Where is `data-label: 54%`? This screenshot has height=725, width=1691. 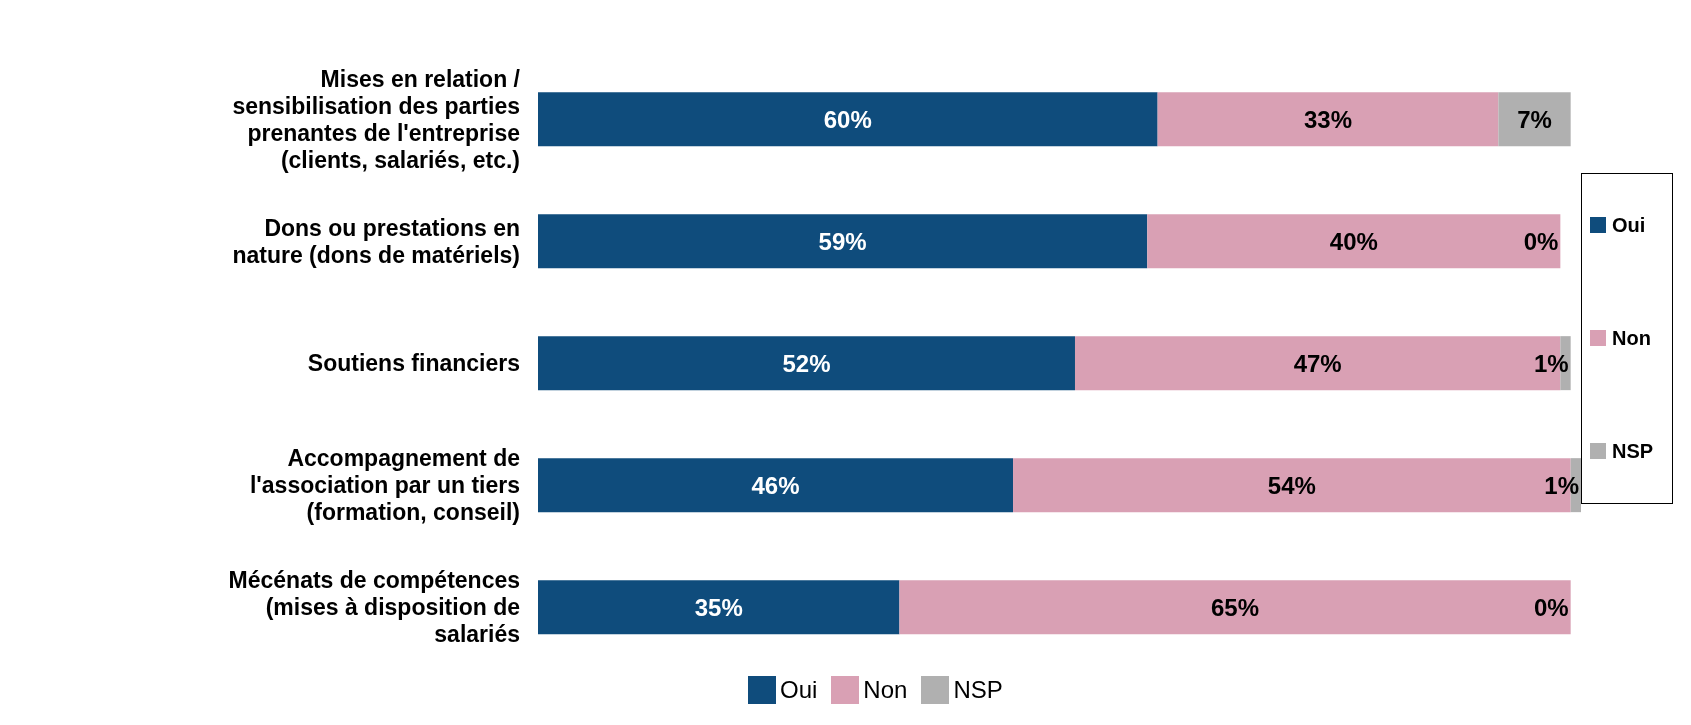 data-label: 54% is located at coordinates (1291, 485).